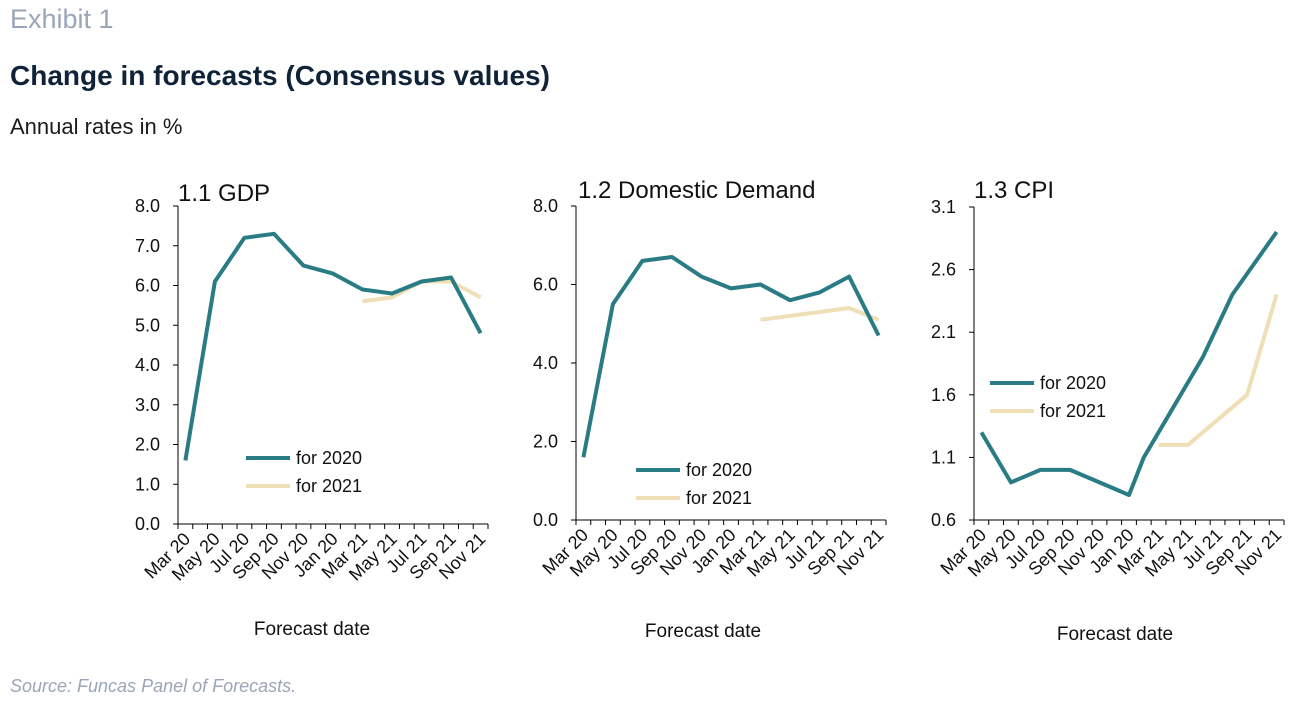 Image resolution: width=1315 pixels, height=708 pixels. What do you see at coordinates (943, 520) in the screenshot?
I see `y-tick-label: 0.6` at bounding box center [943, 520].